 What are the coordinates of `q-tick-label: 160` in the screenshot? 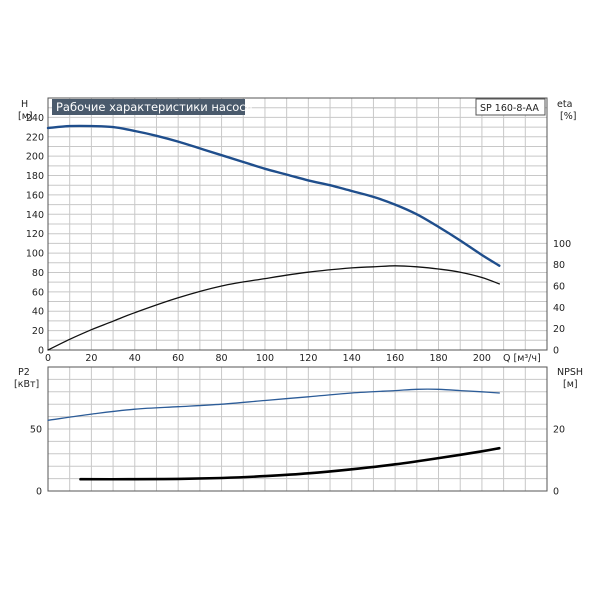 It's located at (395, 358).